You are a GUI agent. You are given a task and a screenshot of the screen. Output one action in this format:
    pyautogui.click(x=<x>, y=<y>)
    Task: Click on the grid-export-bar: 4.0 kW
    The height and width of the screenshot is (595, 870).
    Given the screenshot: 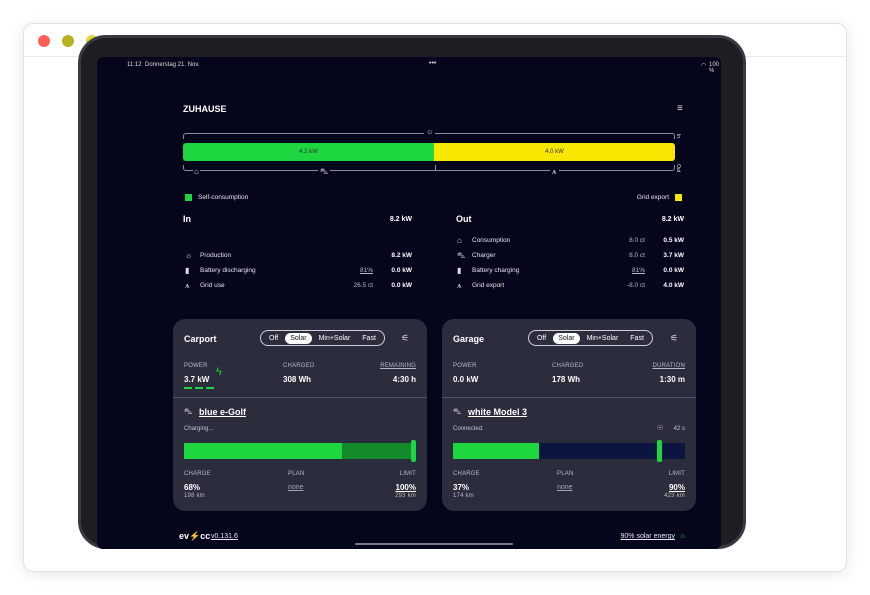 What is the action you would take?
    pyautogui.click(x=554, y=152)
    